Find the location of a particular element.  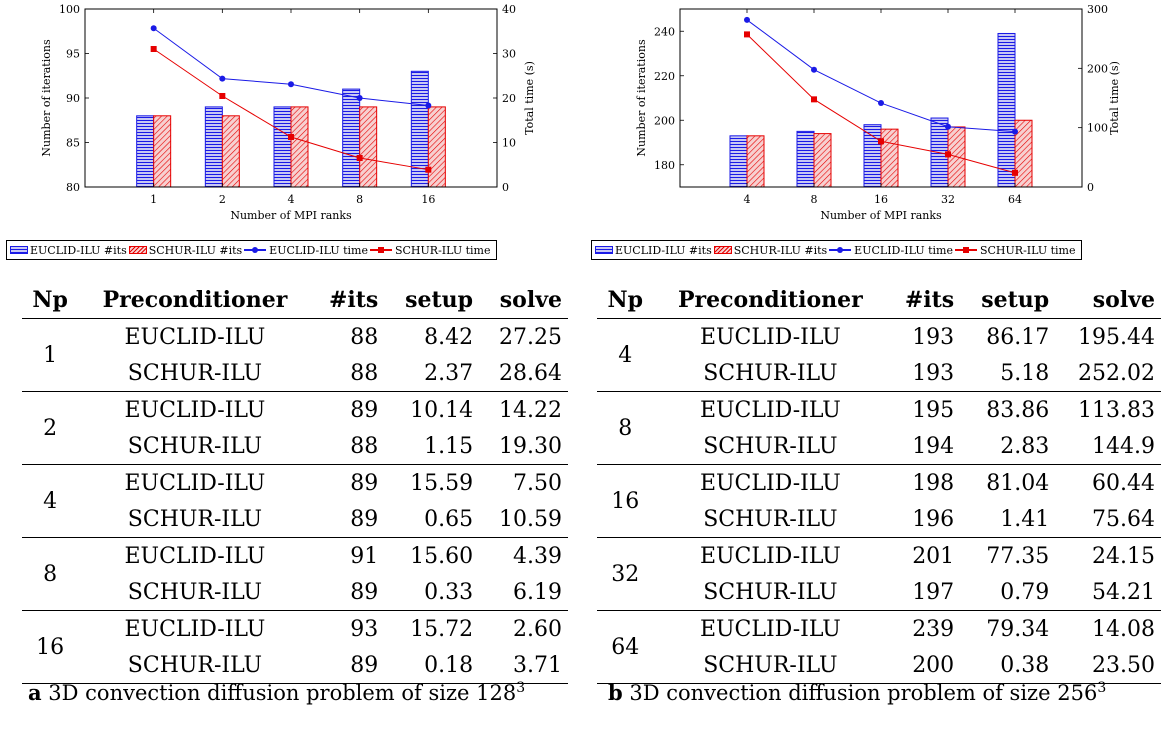

solve-cell: 24.15 is located at coordinates (1123, 556).